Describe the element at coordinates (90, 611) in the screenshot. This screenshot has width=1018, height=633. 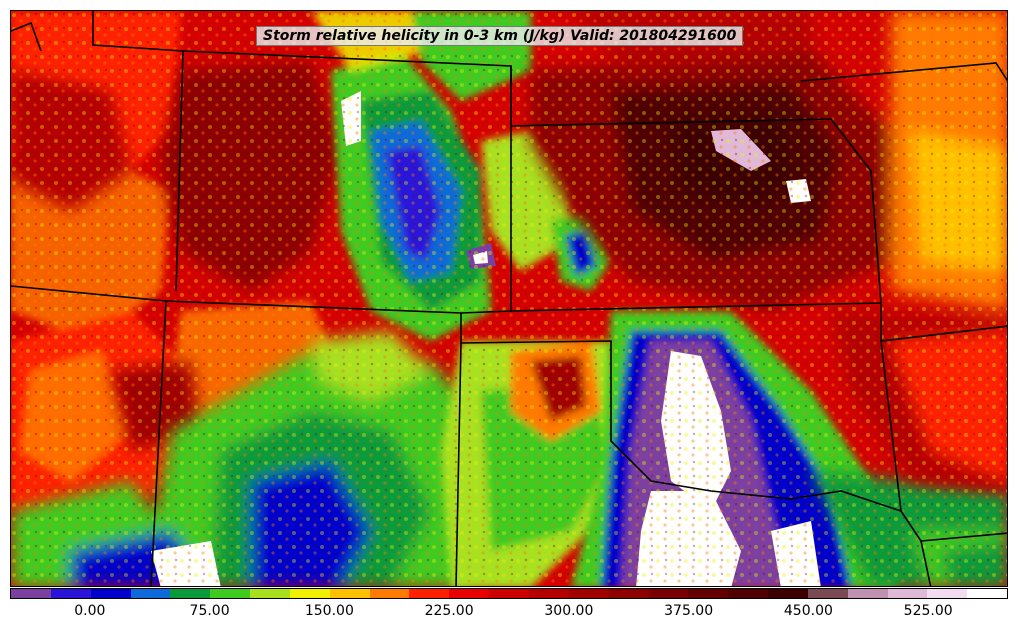
I see `colorbar-tick-label: 0.00` at that location.